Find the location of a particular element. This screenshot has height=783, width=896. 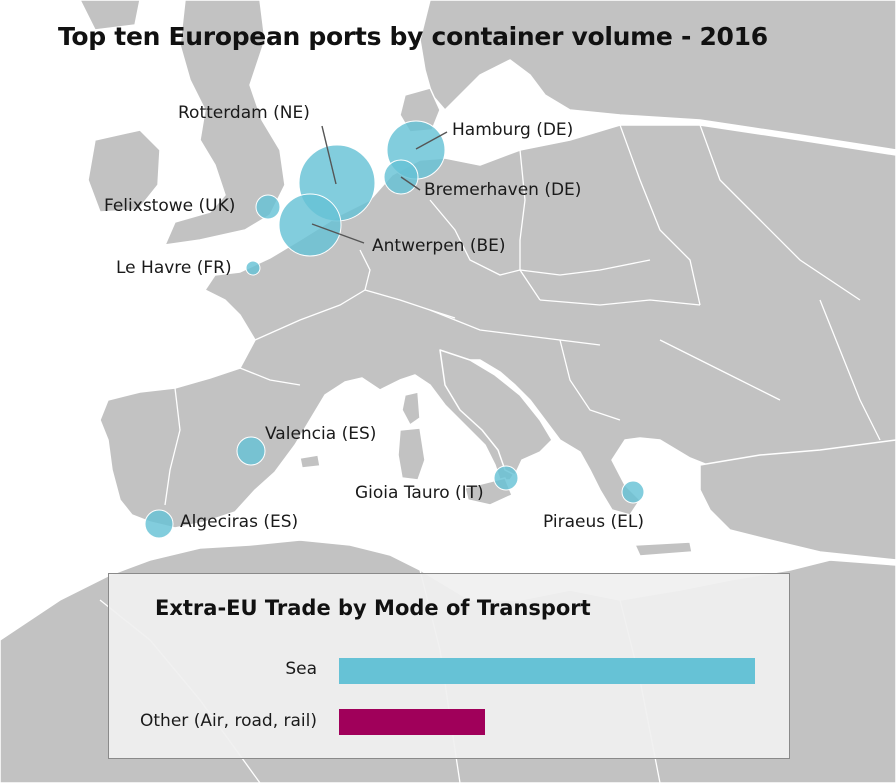

port-label-felixstowe: Felixstowe (UK) is located at coordinates (170, 206).